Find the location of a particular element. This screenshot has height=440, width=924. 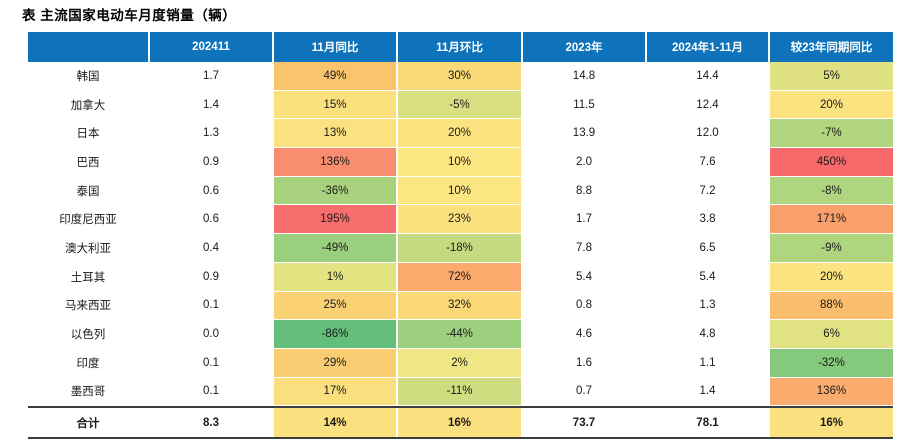

value-2024-1-11-cell: 12.0 is located at coordinates (708, 134).